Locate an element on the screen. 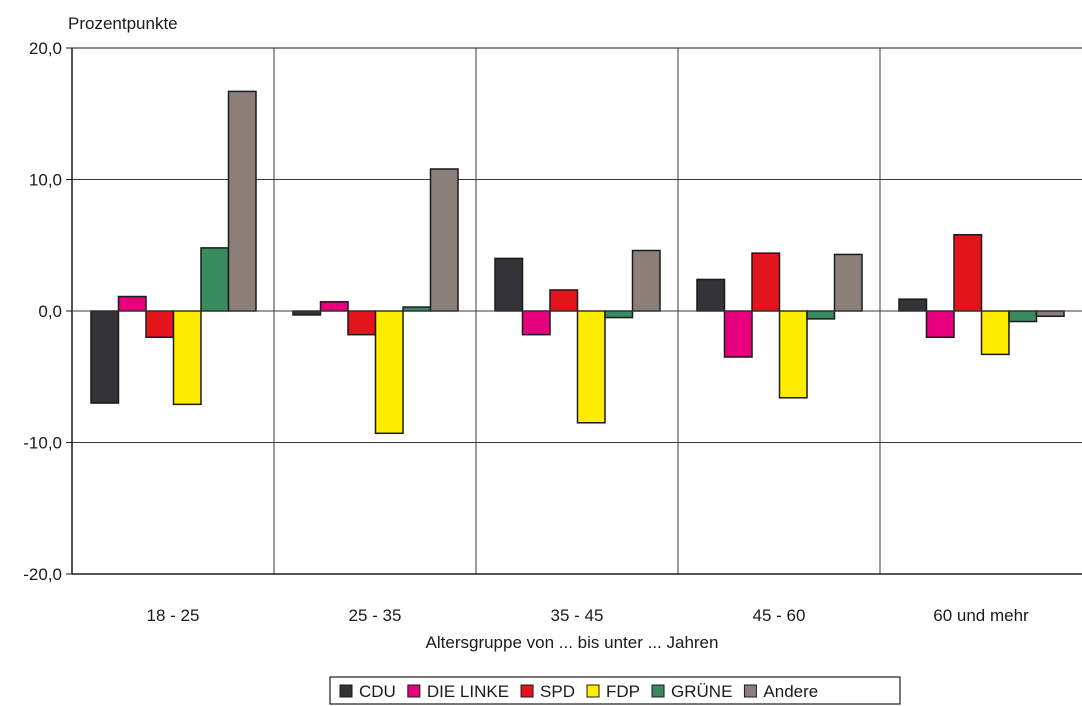  legend-label: CDU is located at coordinates (377, 691).